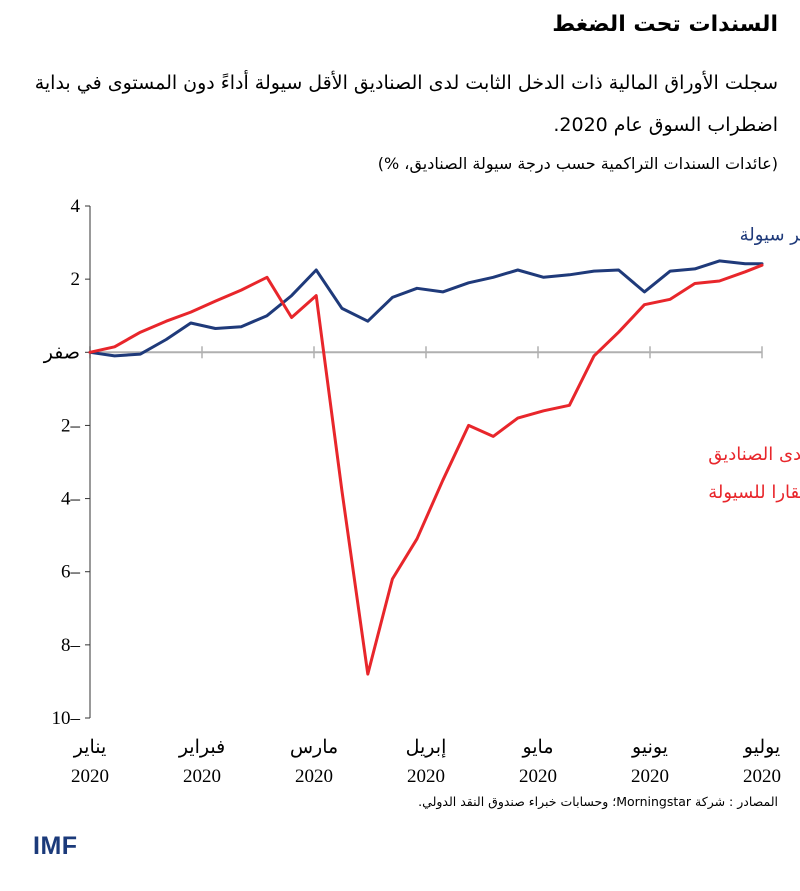 The width and height of the screenshot is (800, 891). I want to click on grid-layer, so click(426, 352).